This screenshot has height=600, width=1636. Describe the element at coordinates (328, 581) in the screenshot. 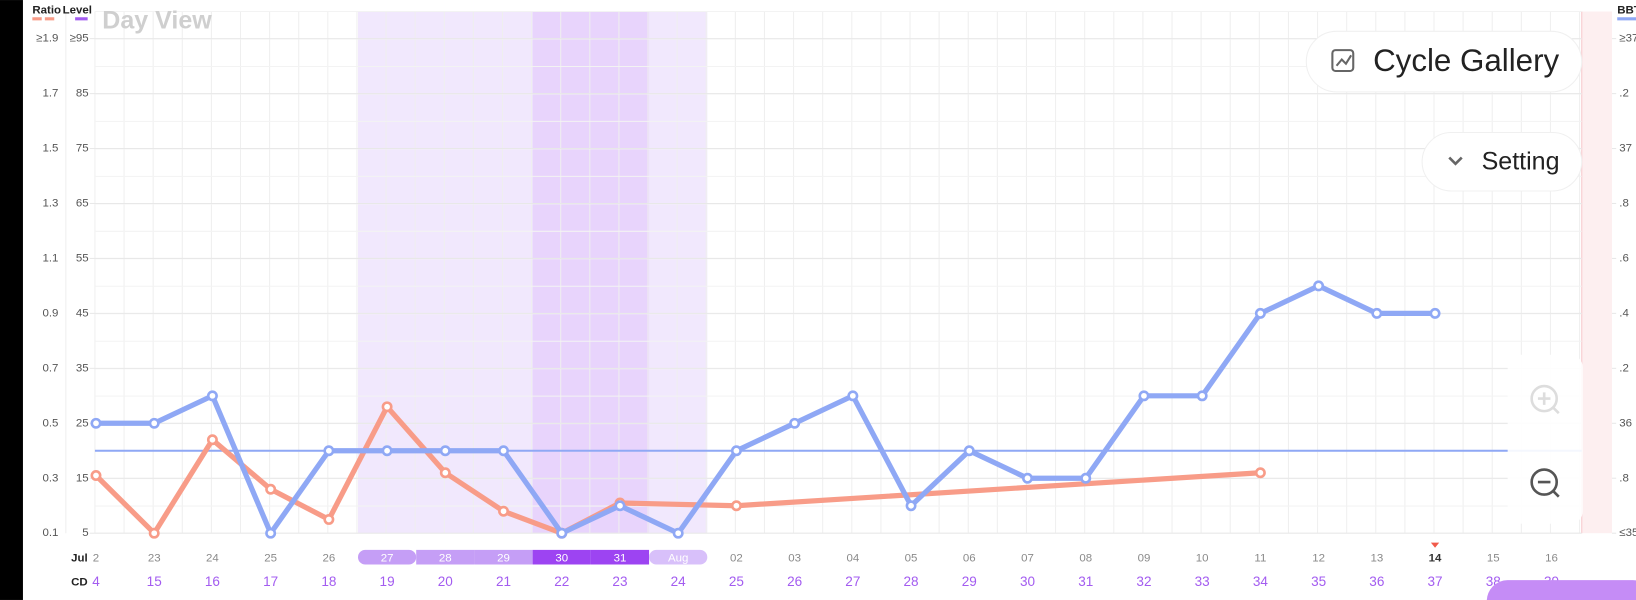

I see `cycle-day: 18` at that location.